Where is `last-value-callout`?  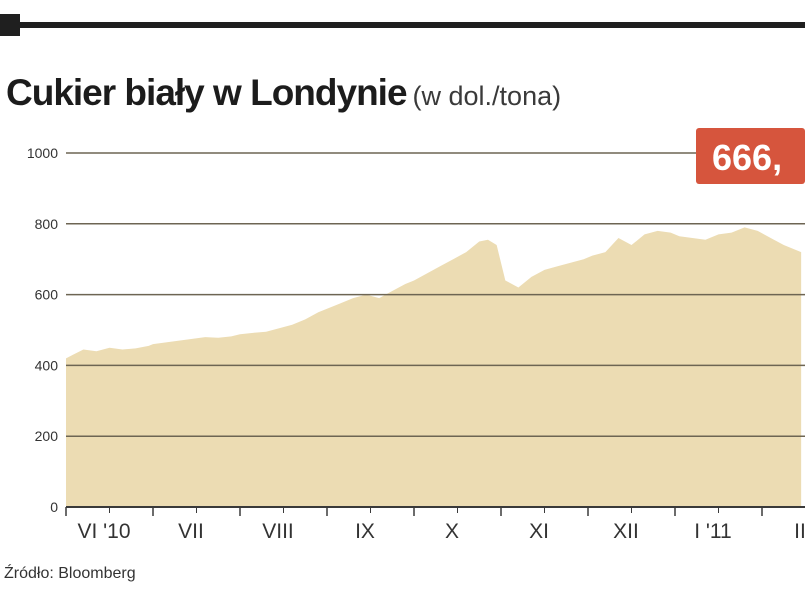 last-value-callout is located at coordinates (750, 156).